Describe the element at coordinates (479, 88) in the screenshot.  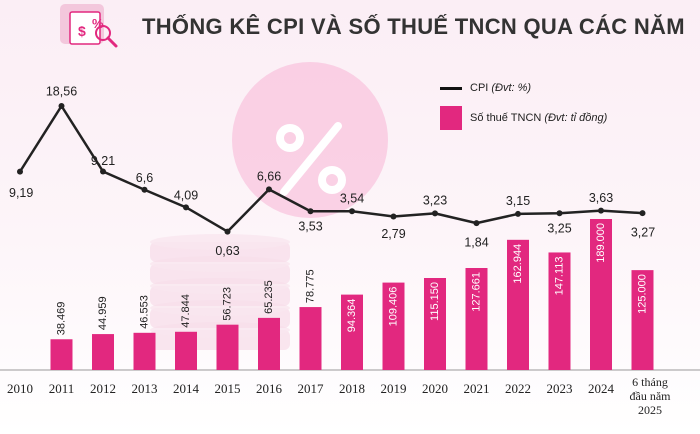
I see `legend-cpi-name: CPI` at that location.